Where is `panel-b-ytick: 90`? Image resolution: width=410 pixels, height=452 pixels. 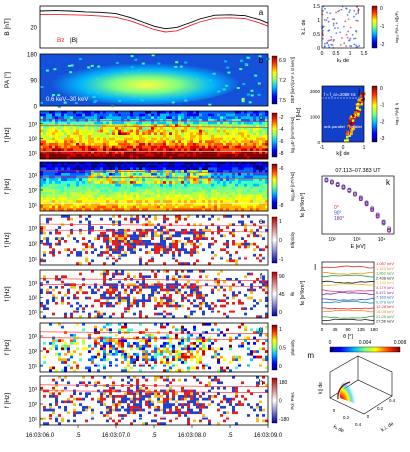 panel-b-ytick: 90 is located at coordinates (33, 82).